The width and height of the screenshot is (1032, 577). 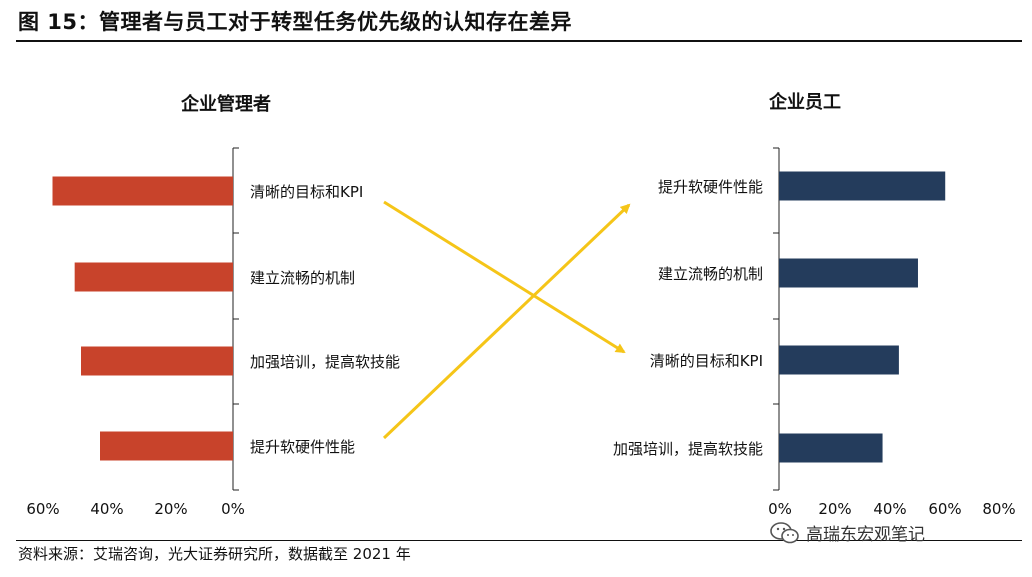 I want to click on right-x-tick-label-3: 60%, so click(x=944, y=509).